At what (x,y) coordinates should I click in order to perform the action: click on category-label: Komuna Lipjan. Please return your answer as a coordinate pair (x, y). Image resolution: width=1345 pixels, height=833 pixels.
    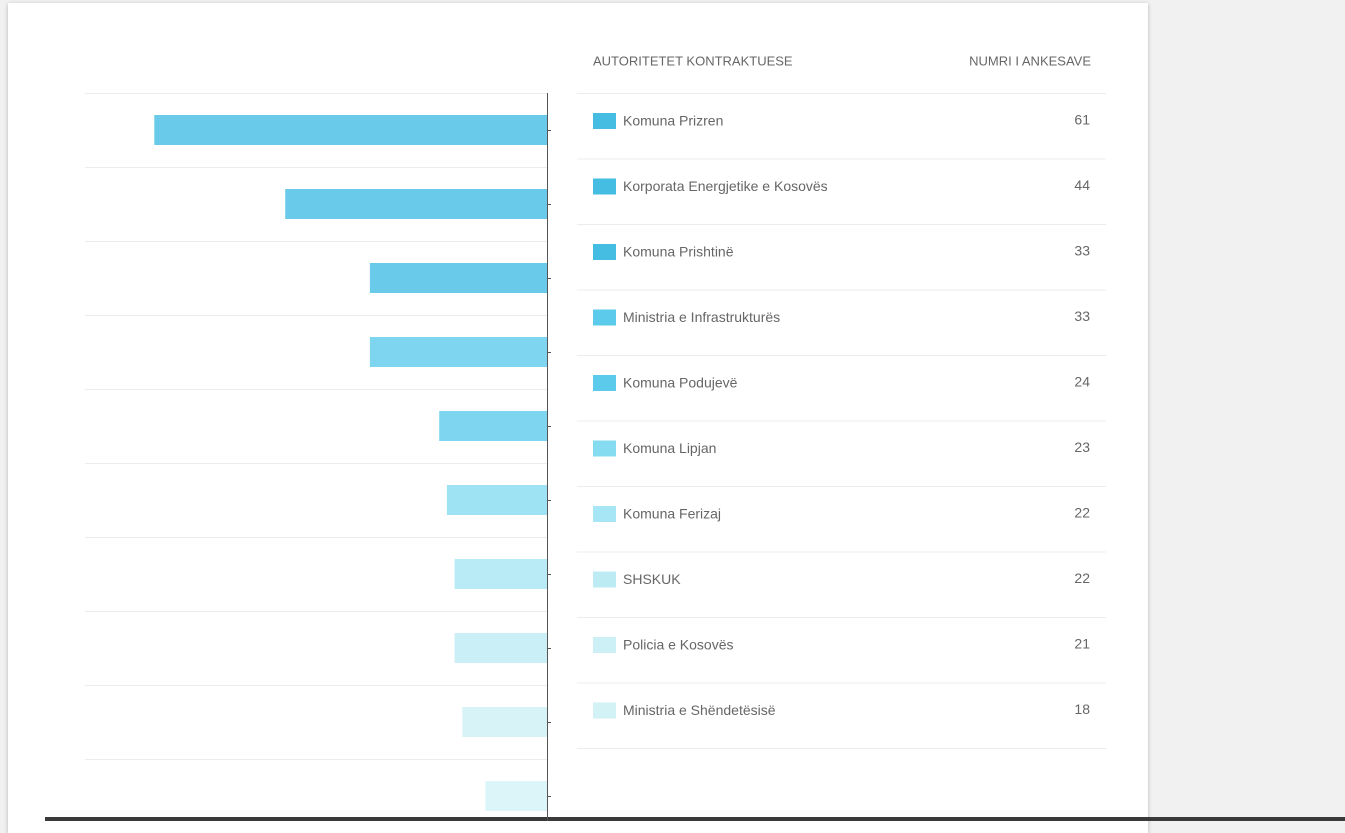
    Looking at the image, I should click on (669, 448).